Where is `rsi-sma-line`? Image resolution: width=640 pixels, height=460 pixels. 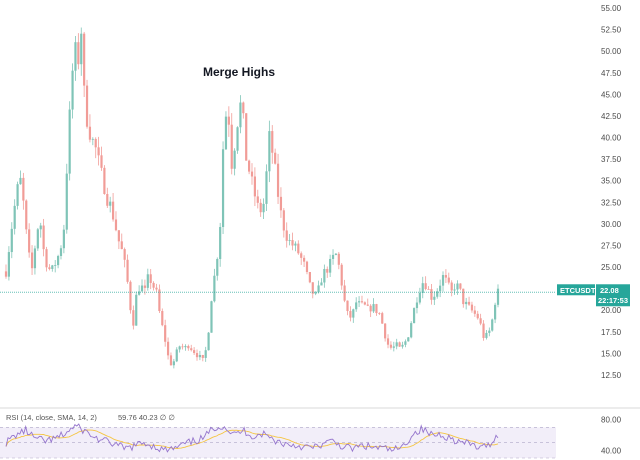 rsi-sma-line is located at coordinates (252, 439).